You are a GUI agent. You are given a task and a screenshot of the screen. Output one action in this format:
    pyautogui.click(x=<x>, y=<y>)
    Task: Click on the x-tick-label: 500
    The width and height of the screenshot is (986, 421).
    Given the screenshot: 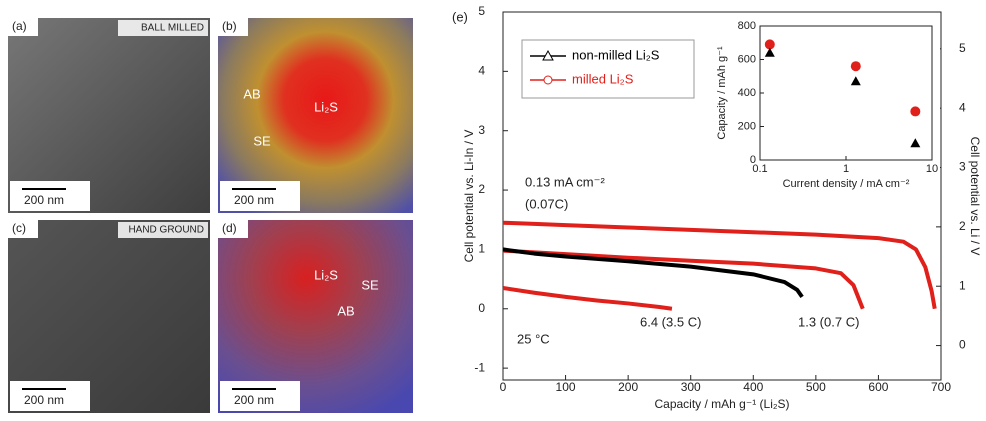 What is the action you would take?
    pyautogui.click(x=816, y=387)
    